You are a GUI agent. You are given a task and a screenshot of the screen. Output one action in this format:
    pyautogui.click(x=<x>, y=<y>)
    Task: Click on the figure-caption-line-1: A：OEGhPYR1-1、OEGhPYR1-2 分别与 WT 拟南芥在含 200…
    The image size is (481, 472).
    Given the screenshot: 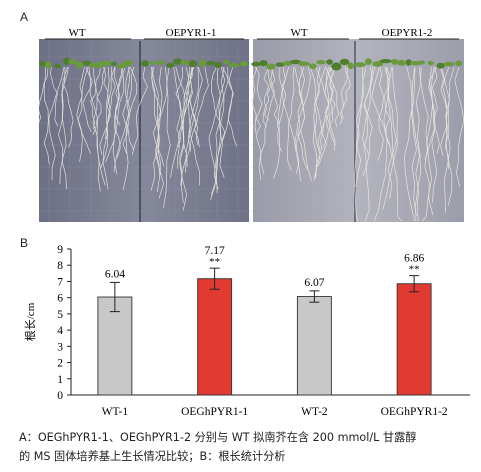 What is the action you would take?
    pyautogui.click(x=218, y=437)
    